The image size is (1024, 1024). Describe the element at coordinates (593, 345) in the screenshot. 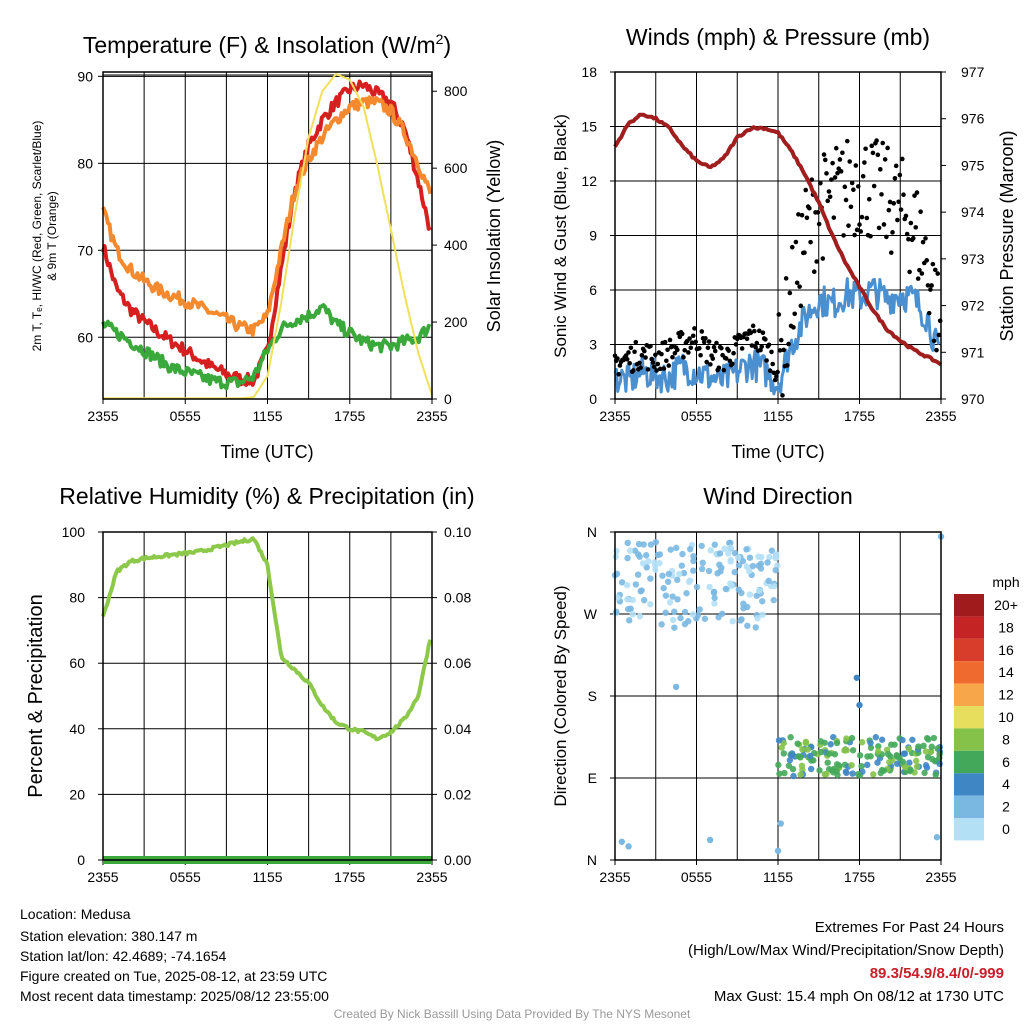

I see `wind-y-tick-label: 3` at that location.